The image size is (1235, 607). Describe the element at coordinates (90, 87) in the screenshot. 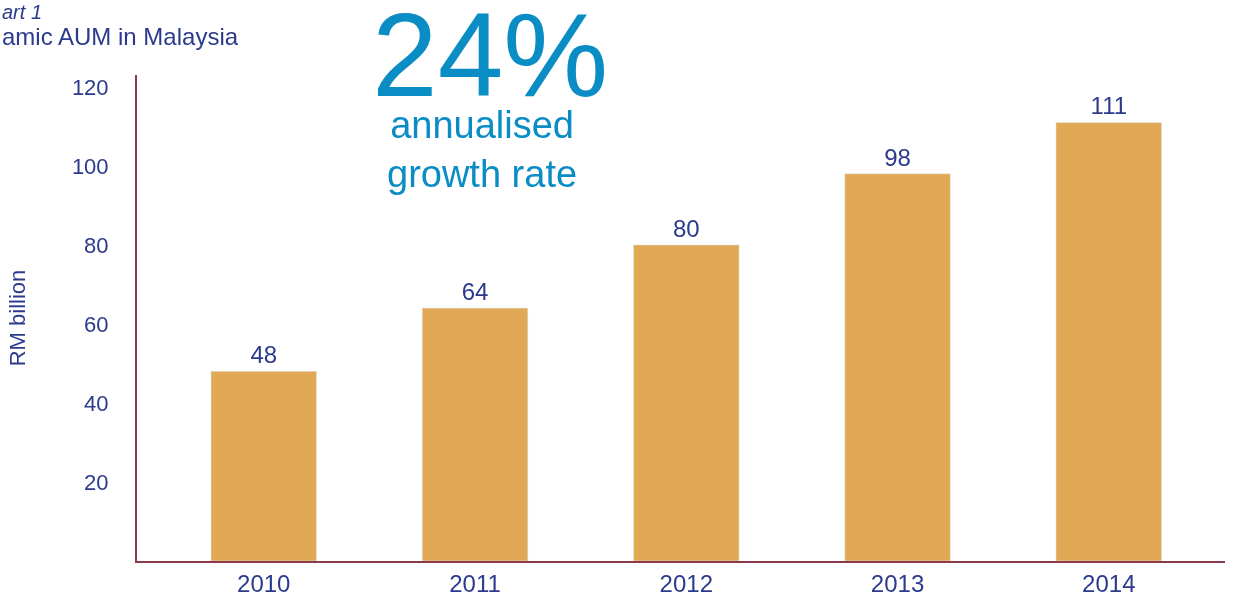

I see `y-tick-label: 120` at that location.